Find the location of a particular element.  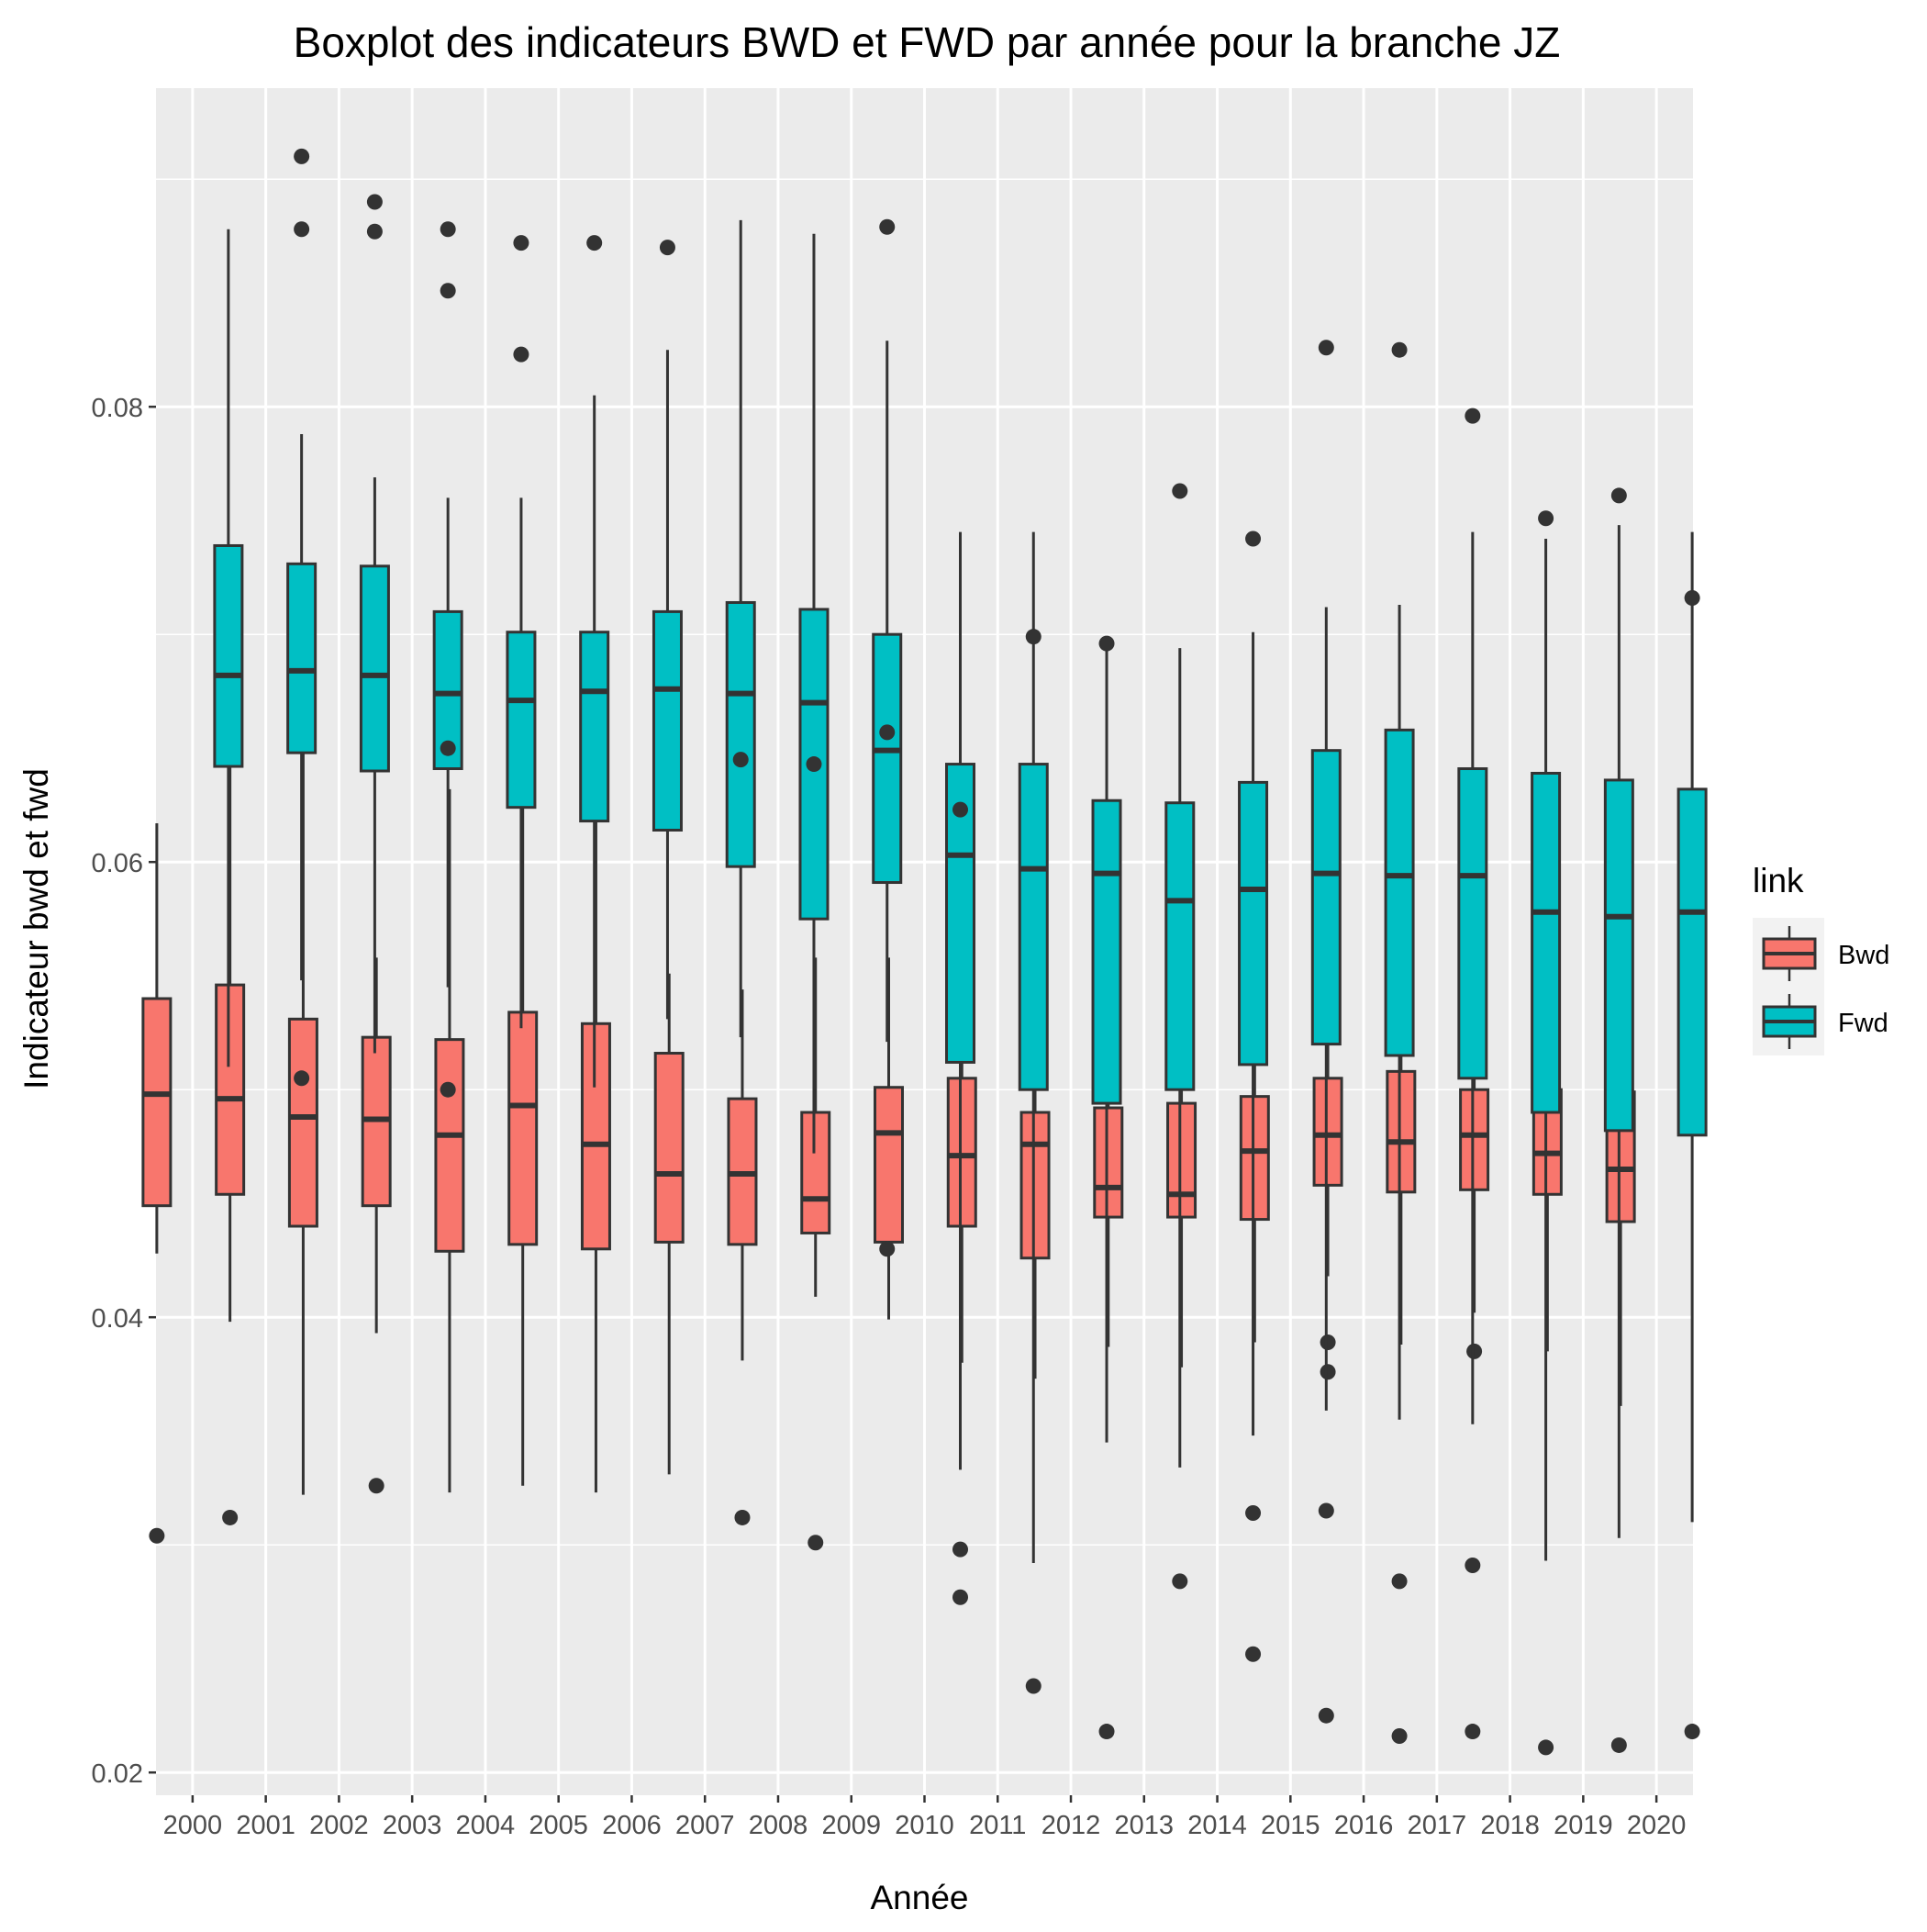

box-bwd-2000 is located at coordinates (157, 1183).